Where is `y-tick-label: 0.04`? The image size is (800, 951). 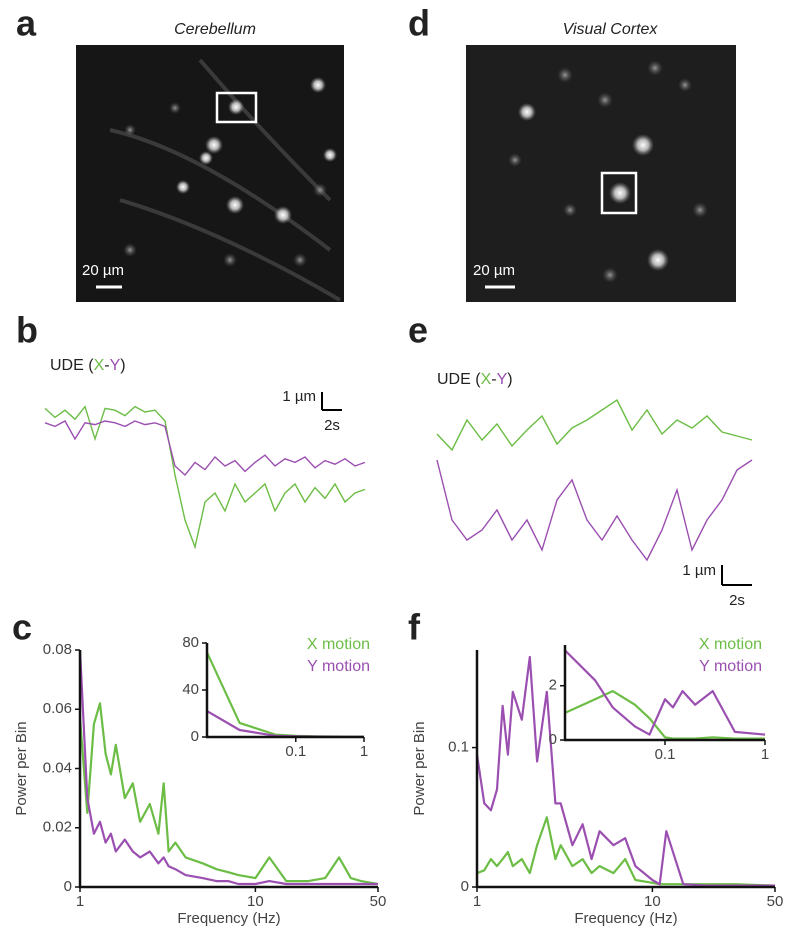 y-tick-label: 0.04 is located at coordinates (57, 767).